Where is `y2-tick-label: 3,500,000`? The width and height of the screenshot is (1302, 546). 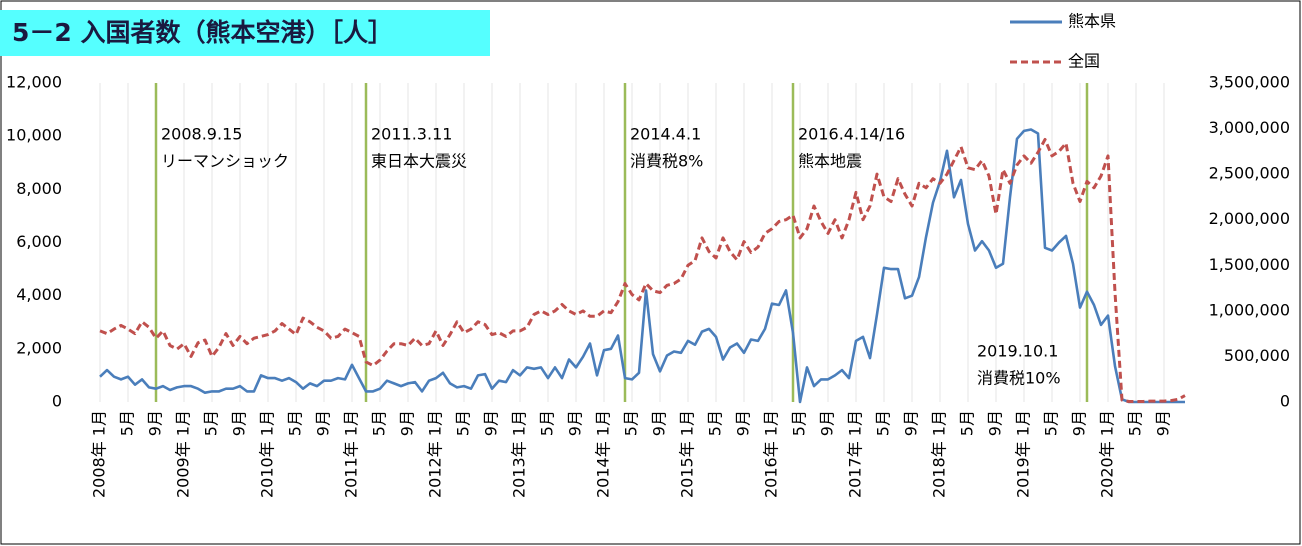
y2-tick-label: 3,500,000 is located at coordinates (1249, 82).